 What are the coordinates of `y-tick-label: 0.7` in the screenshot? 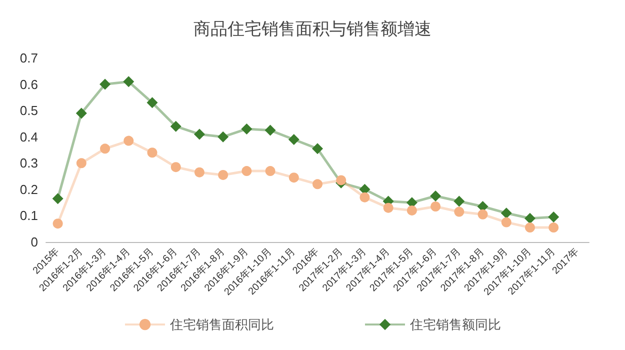 It's located at (29, 58).